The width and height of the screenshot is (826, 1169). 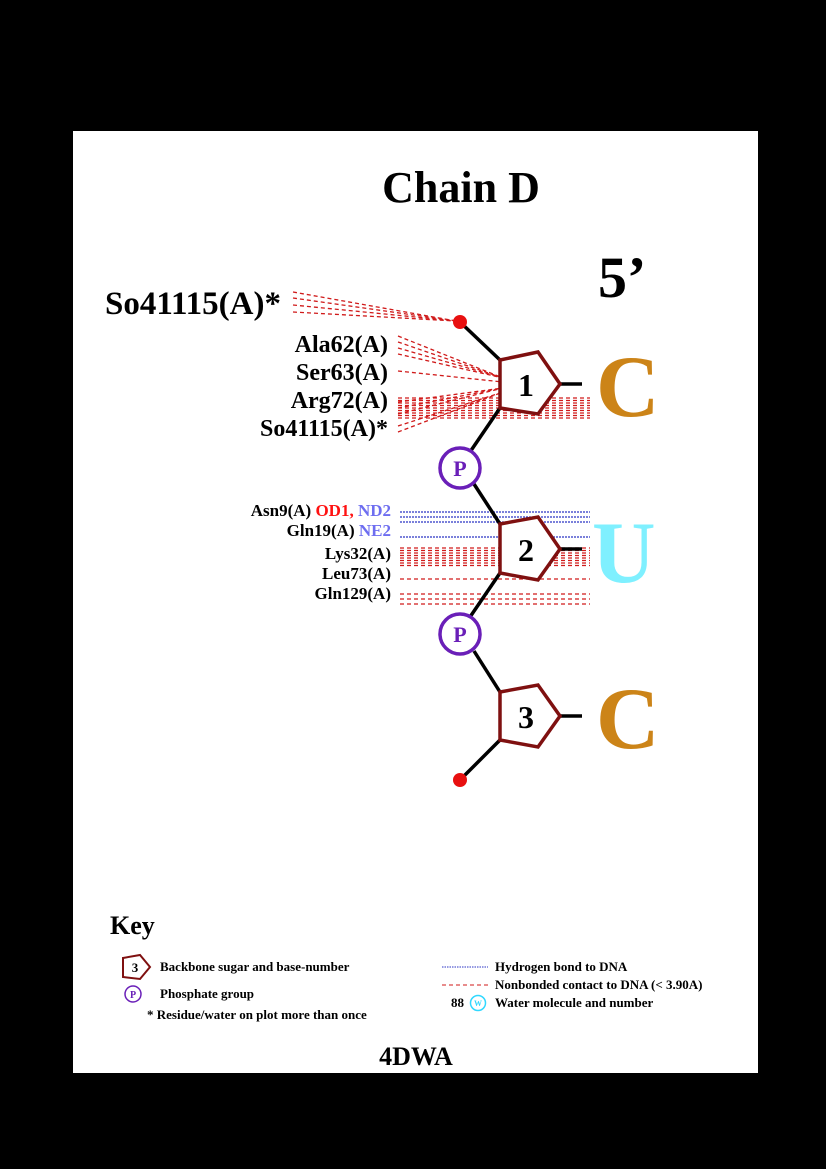 I want to click on legend-water-desc: Water molecule and number, so click(x=574, y=1002).